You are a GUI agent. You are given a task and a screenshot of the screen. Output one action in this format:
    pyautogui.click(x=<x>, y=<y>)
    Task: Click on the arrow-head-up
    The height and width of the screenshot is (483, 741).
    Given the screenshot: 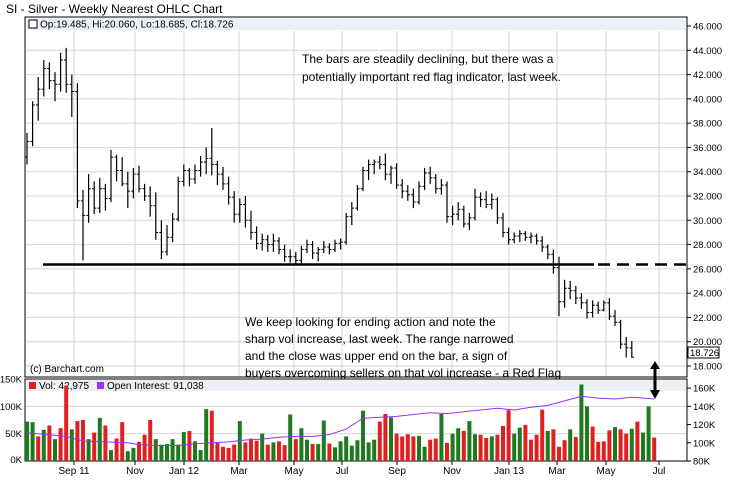 What is the action you would take?
    pyautogui.click(x=655, y=365)
    